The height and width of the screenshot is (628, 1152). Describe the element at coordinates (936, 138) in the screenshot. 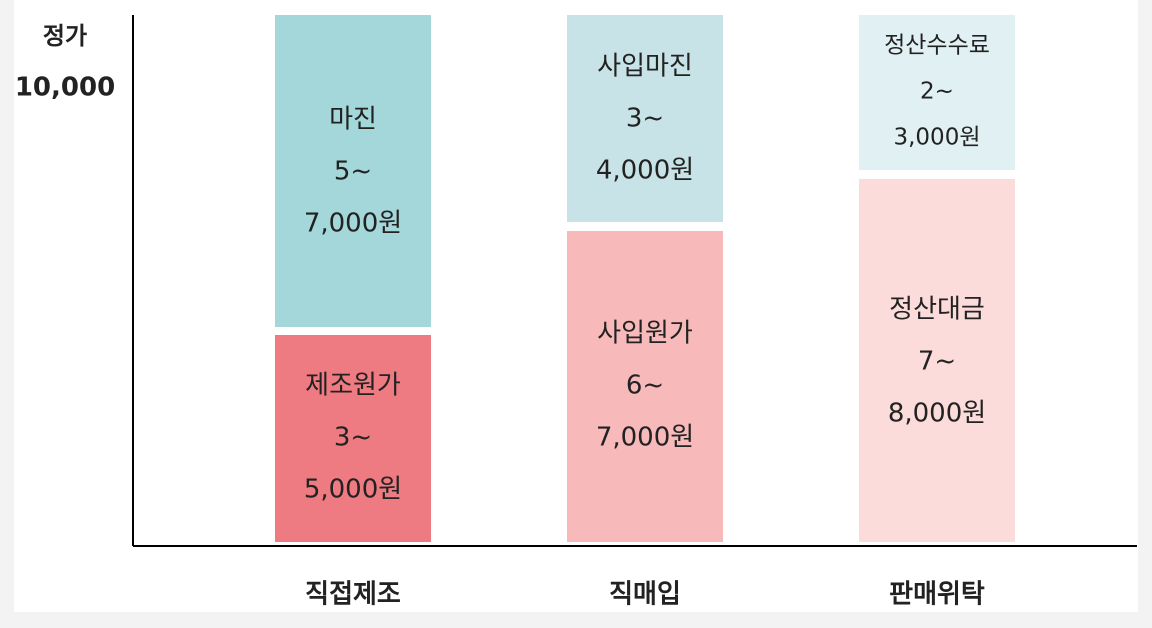

I see `segment-label: 3,000원` at that location.